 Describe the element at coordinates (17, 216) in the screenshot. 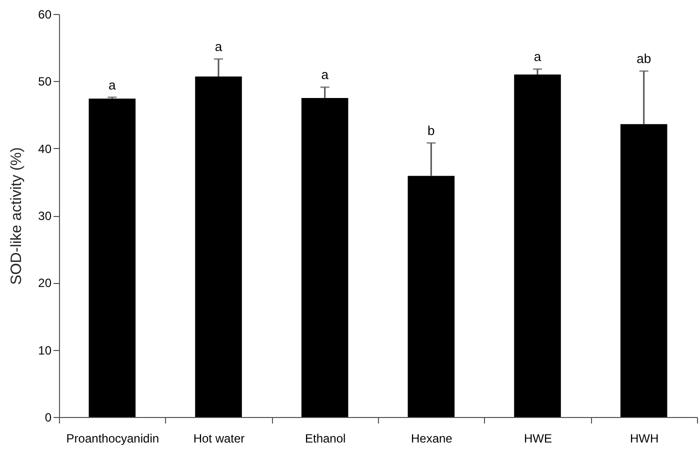

I see `y-axis-title: SOD-like activity (%)` at that location.